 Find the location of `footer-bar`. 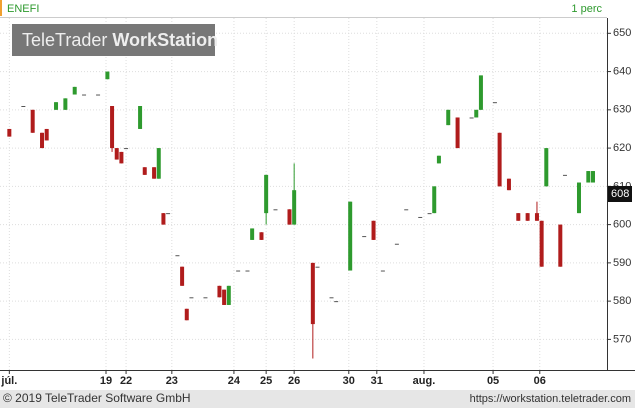

footer-bar is located at coordinates (317, 399).